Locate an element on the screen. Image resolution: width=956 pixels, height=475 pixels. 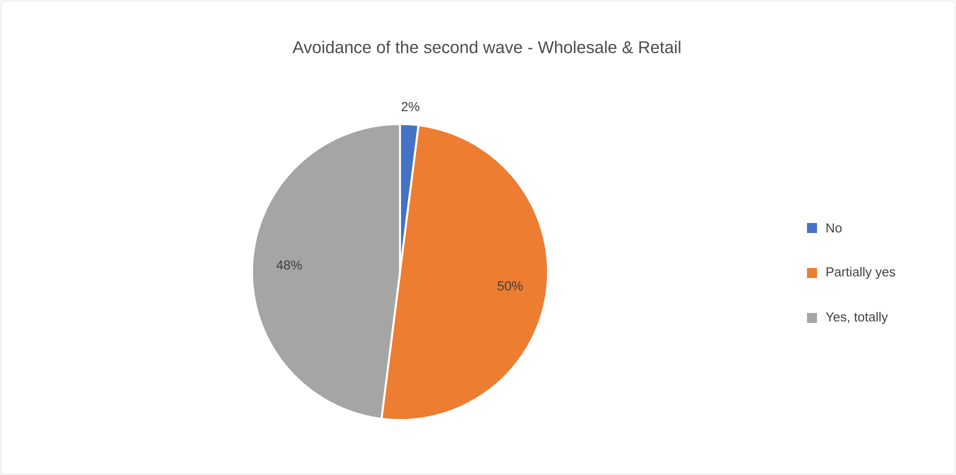
data-label: 2% is located at coordinates (411, 107).